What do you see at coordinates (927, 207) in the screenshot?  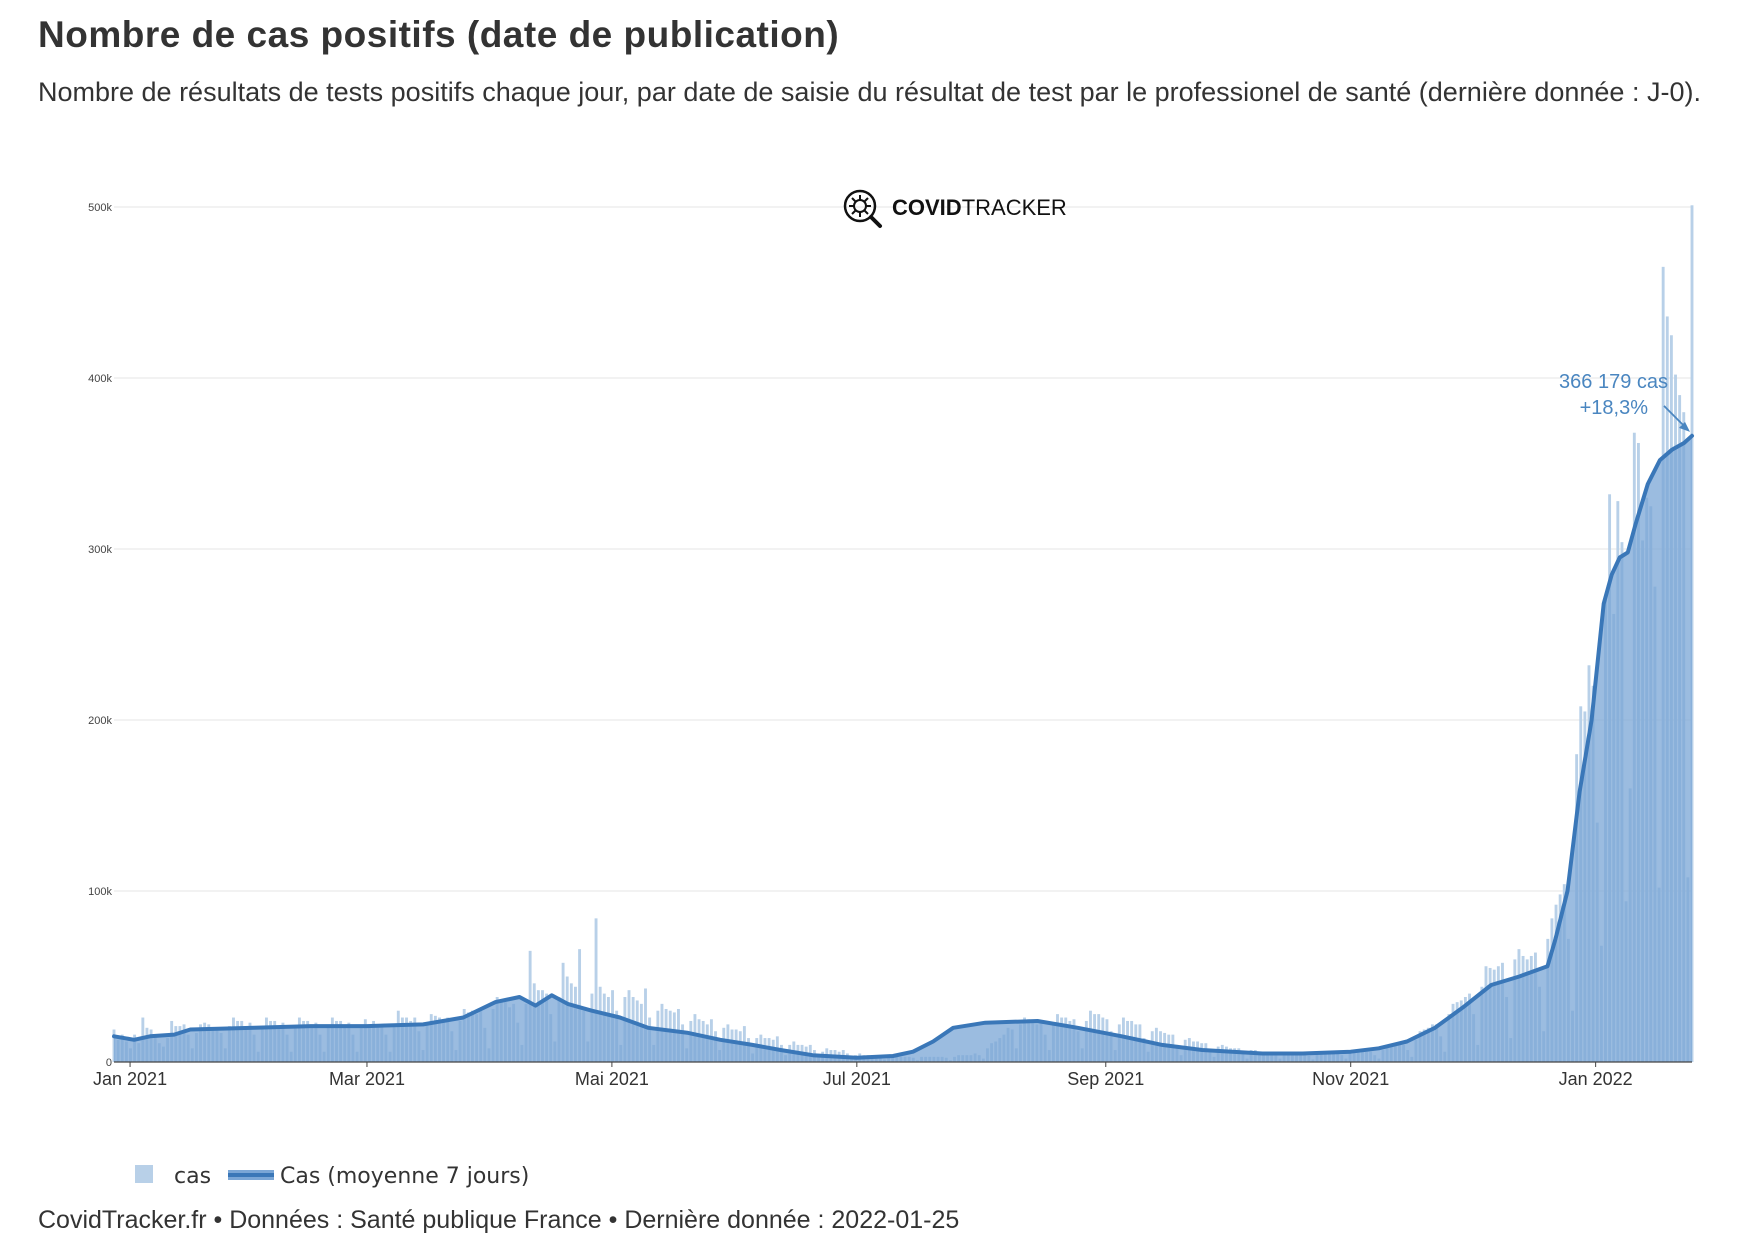 I see `logo-bold-text: COVID` at bounding box center [927, 207].